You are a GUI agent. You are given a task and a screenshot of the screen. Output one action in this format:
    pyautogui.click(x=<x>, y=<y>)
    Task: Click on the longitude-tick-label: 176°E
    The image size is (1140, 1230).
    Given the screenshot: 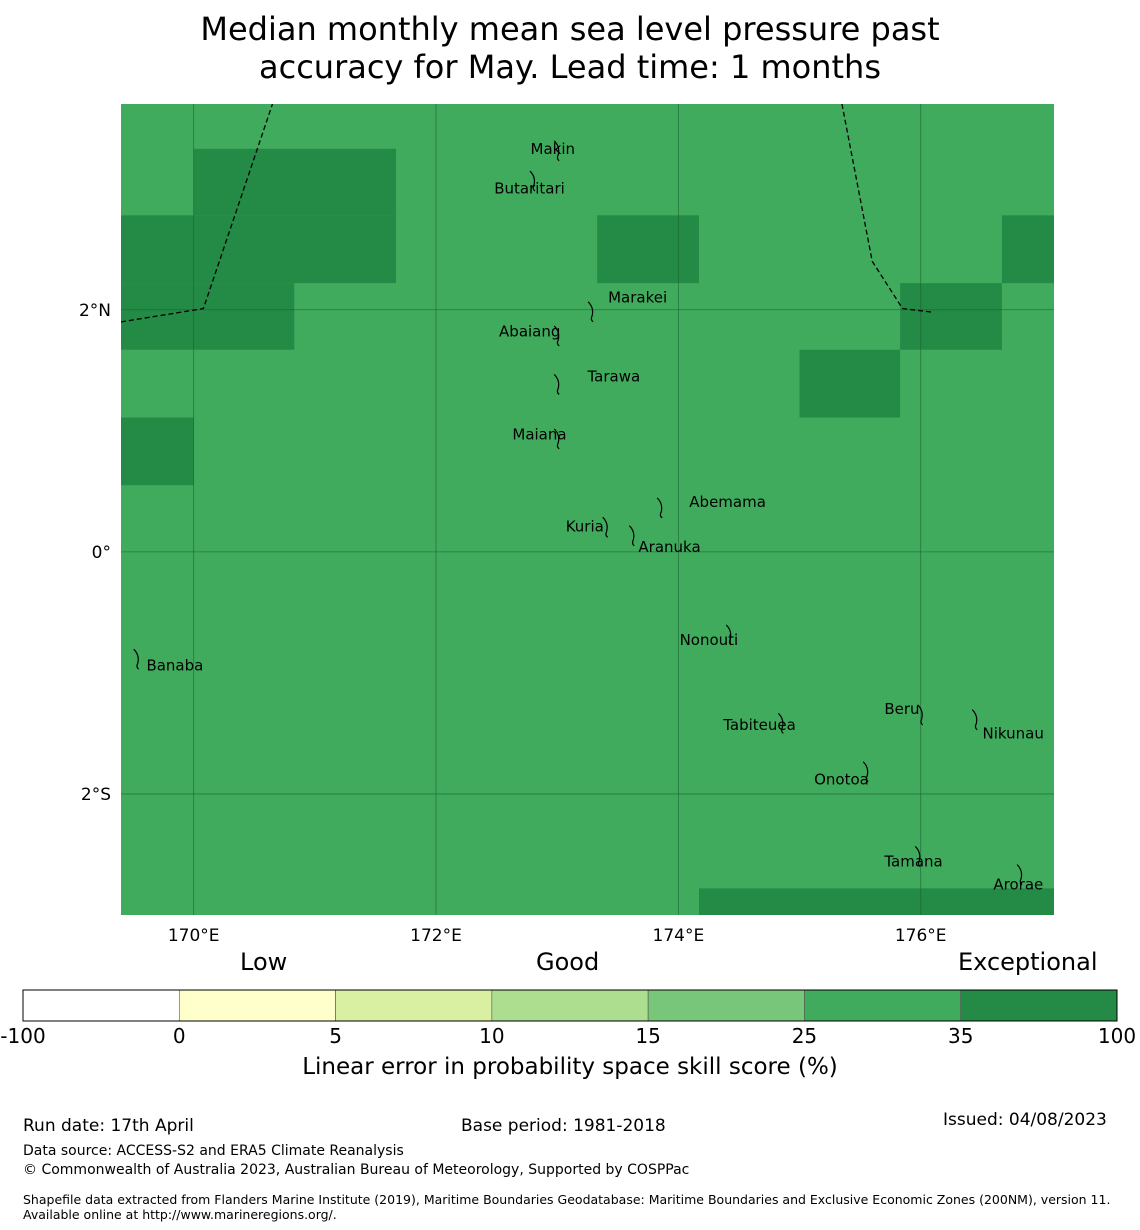 What is the action you would take?
    pyautogui.click(x=921, y=936)
    